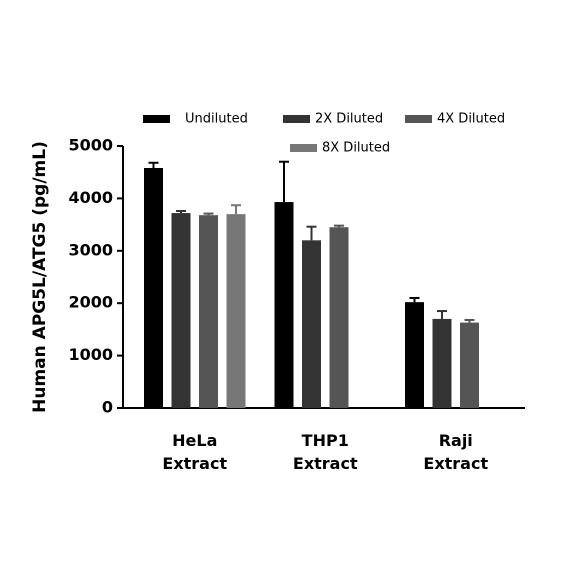 The width and height of the screenshot is (584, 588). I want to click on y-tick-label: 4000, so click(90, 197).